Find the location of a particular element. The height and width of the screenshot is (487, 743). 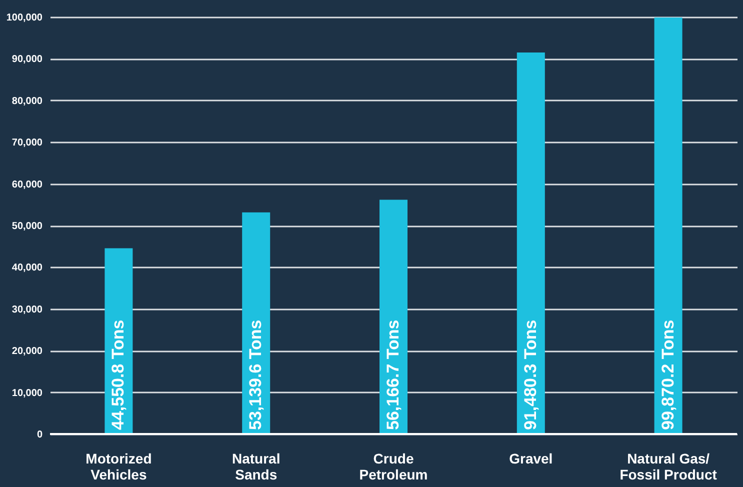

data-label: 99,870.2 Tons is located at coordinates (668, 375).